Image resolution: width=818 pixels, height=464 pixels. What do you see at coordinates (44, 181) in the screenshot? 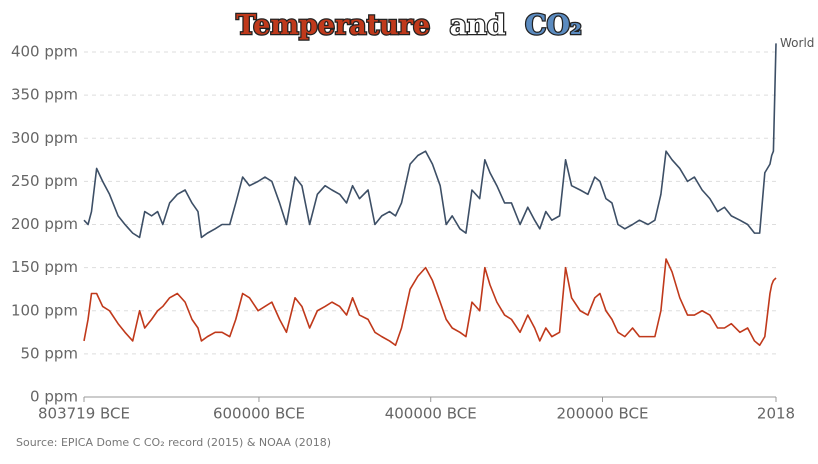
I see `y-tick-label: 250 ppm` at bounding box center [44, 181].